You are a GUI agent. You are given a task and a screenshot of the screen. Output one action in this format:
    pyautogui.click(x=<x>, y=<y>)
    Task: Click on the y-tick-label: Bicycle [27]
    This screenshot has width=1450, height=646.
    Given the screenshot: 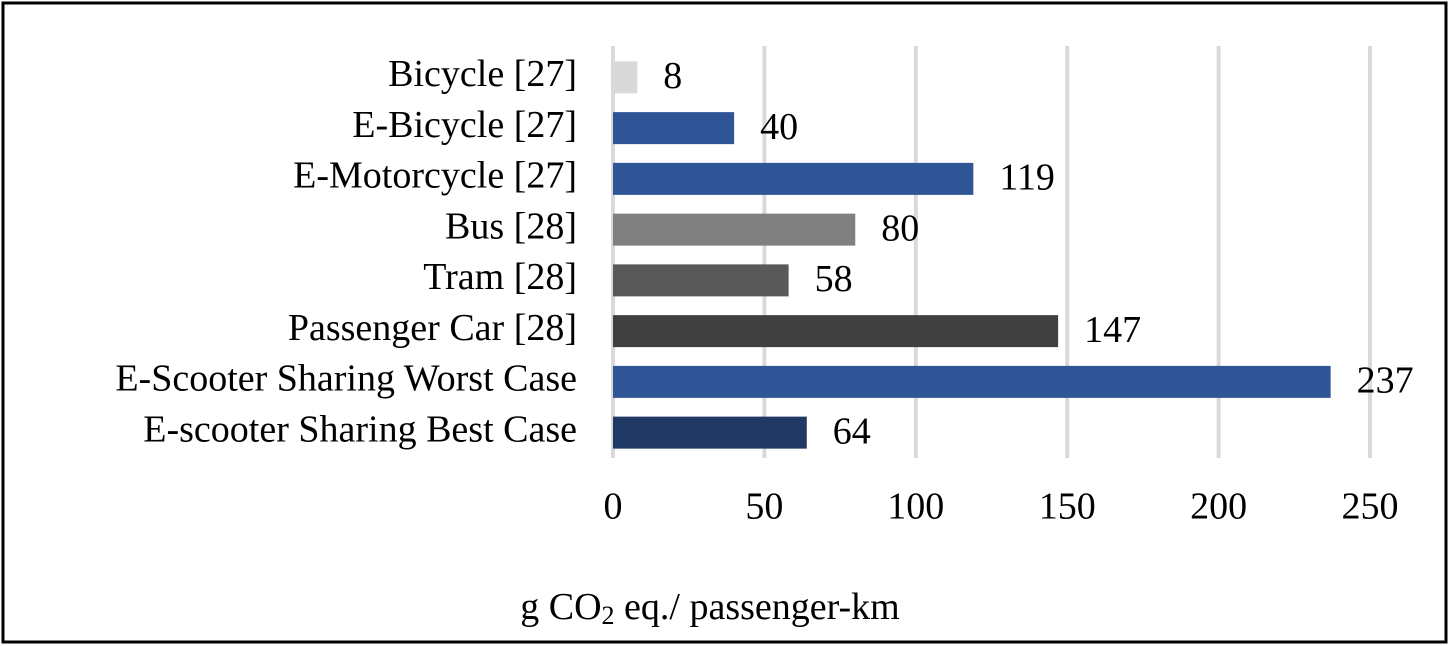 What is the action you would take?
    pyautogui.click(x=482, y=74)
    